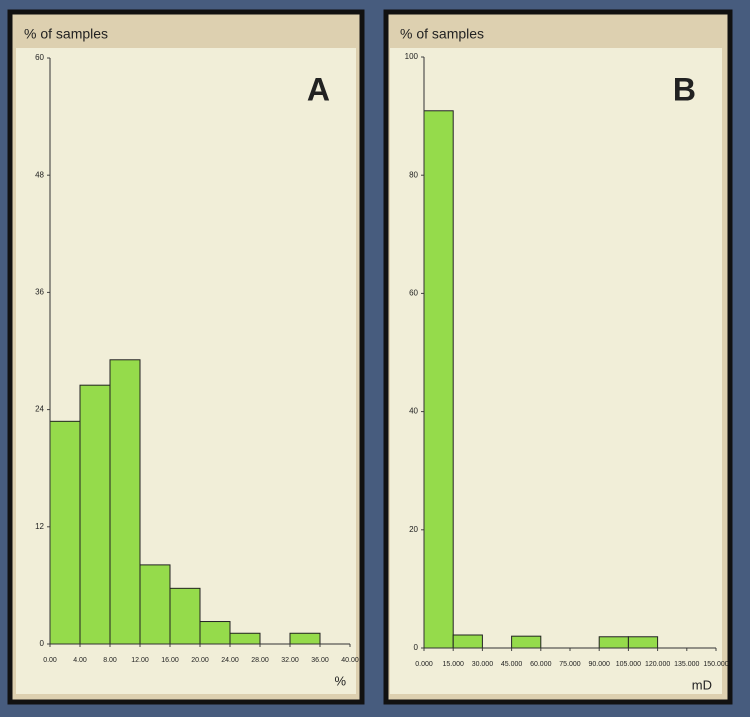  What do you see at coordinates (686, 664) in the screenshot?
I see `x-tick-label: 135.000` at bounding box center [686, 664].